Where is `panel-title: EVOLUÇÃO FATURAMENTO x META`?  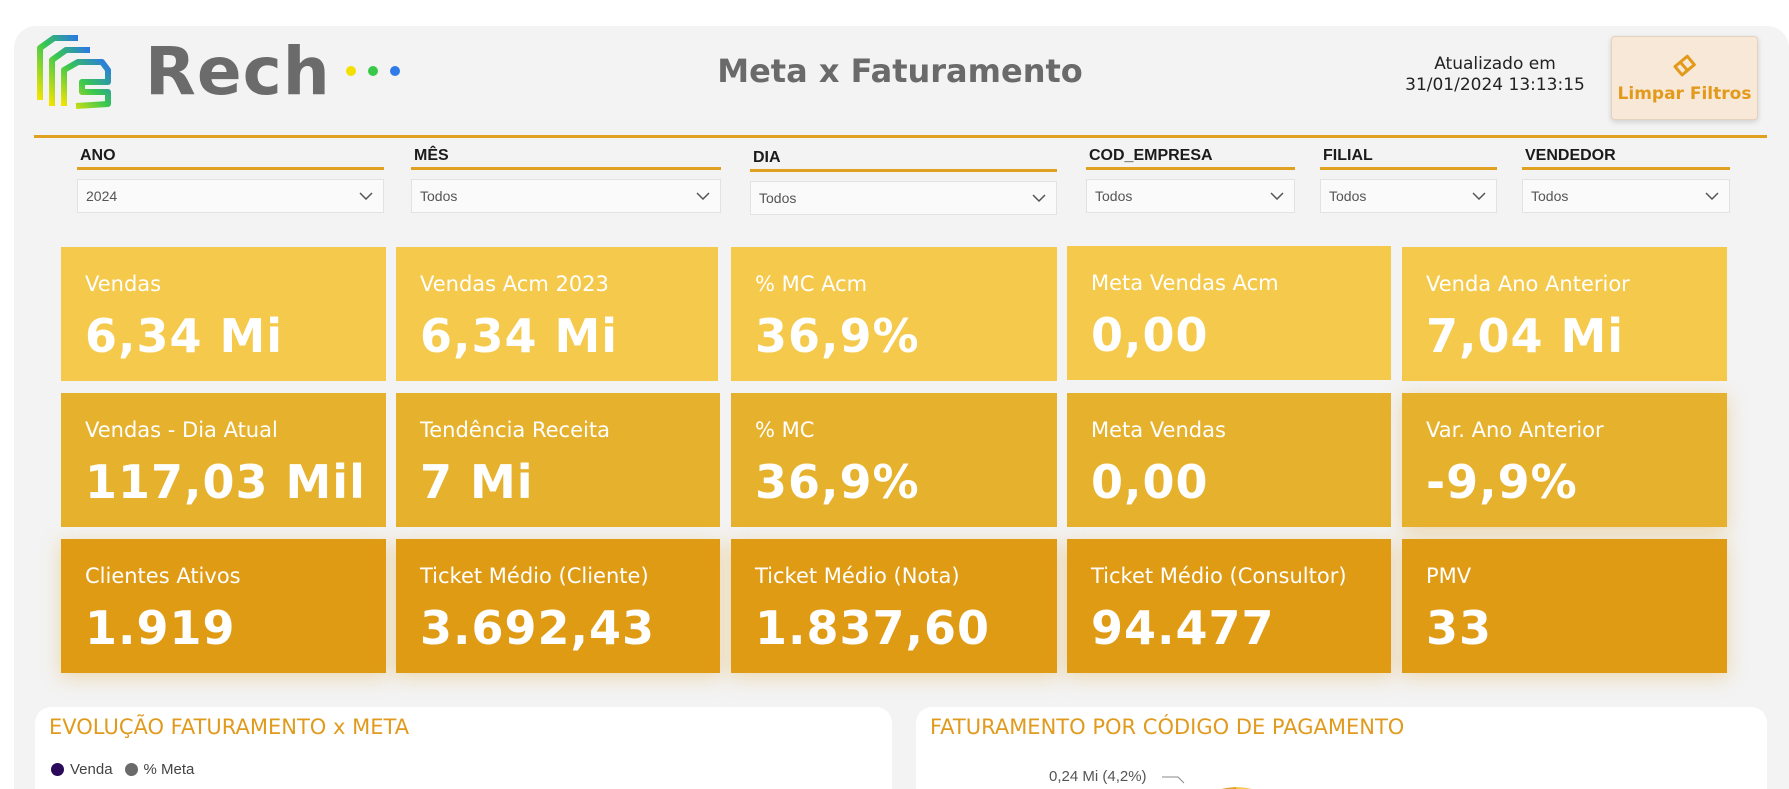
panel-title: EVOLUÇÃO FATURAMENTO x META is located at coordinates (229, 727).